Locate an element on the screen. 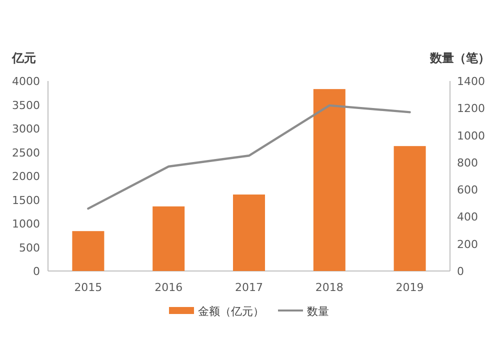 The width and height of the screenshot is (500, 362). y2-tick-label: 0 is located at coordinates (460, 271).